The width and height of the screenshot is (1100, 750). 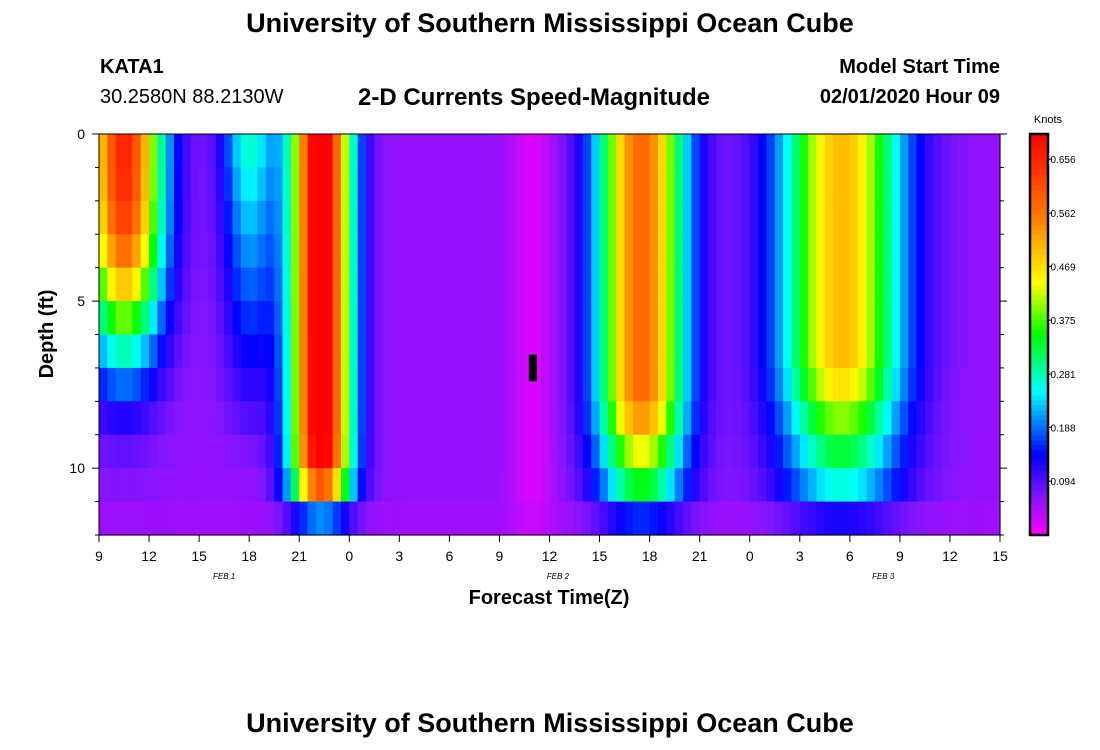 I want to click on x-tick-label: 6, so click(x=850, y=556).